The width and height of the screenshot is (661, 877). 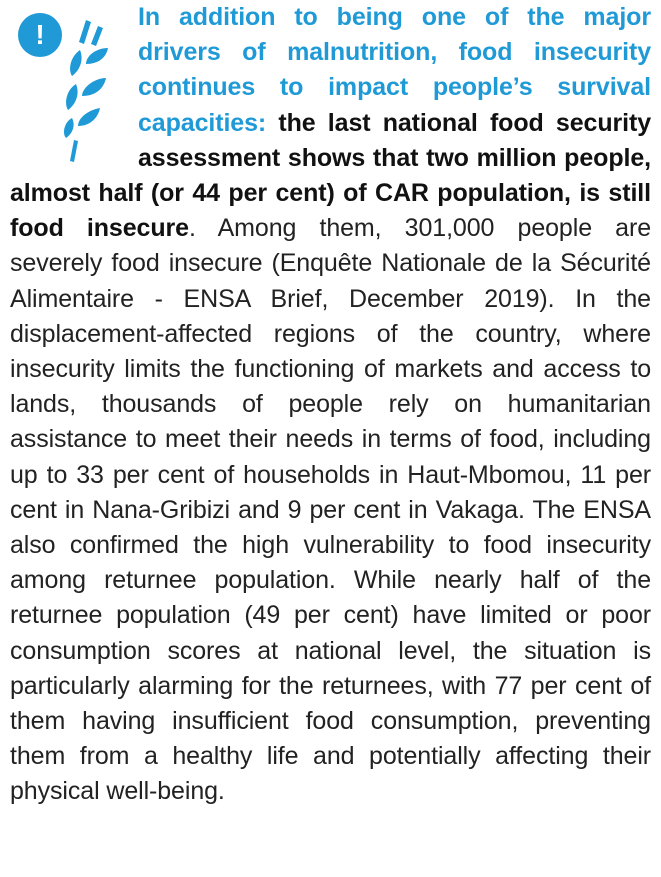 What do you see at coordinates (40, 34) in the screenshot?
I see `icon-mark: !` at bounding box center [40, 34].